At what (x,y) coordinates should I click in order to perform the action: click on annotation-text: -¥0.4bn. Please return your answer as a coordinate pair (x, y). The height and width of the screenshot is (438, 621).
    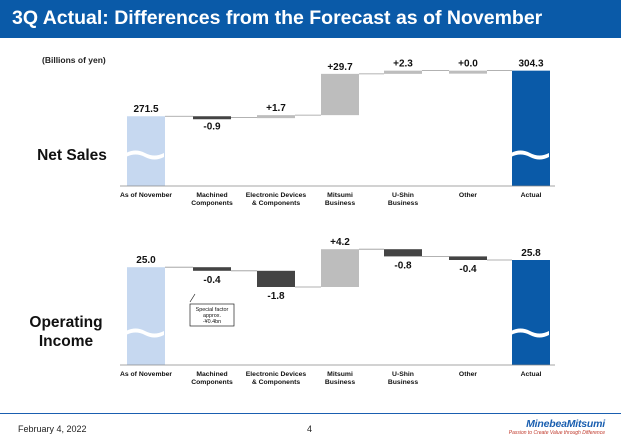
    Looking at the image, I should click on (212, 322).